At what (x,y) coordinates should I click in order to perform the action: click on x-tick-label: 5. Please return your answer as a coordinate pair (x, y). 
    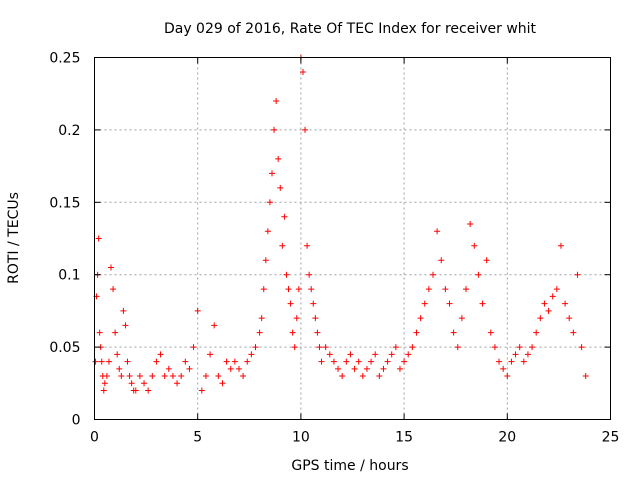
    Looking at the image, I should click on (197, 438).